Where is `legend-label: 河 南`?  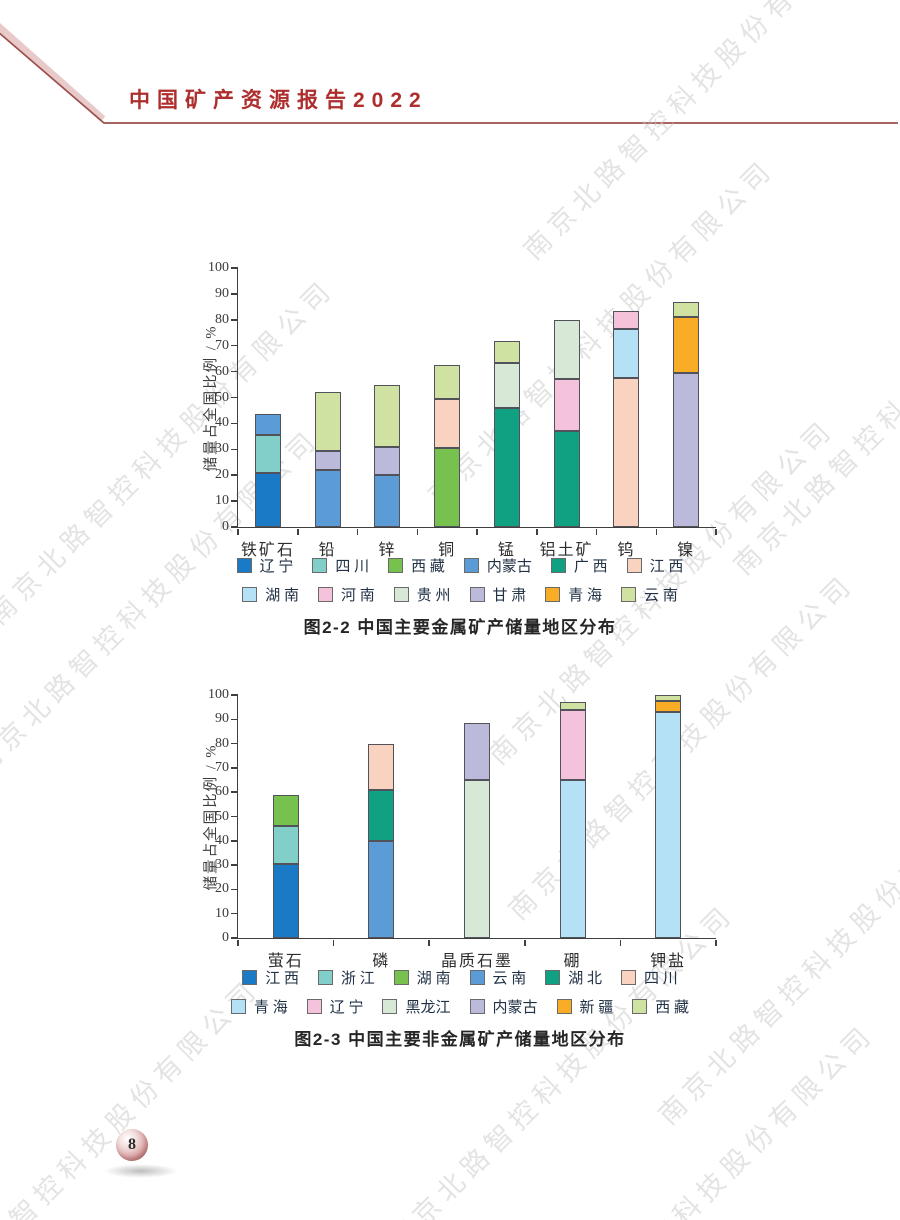
legend-label: 河 南 is located at coordinates (357, 596).